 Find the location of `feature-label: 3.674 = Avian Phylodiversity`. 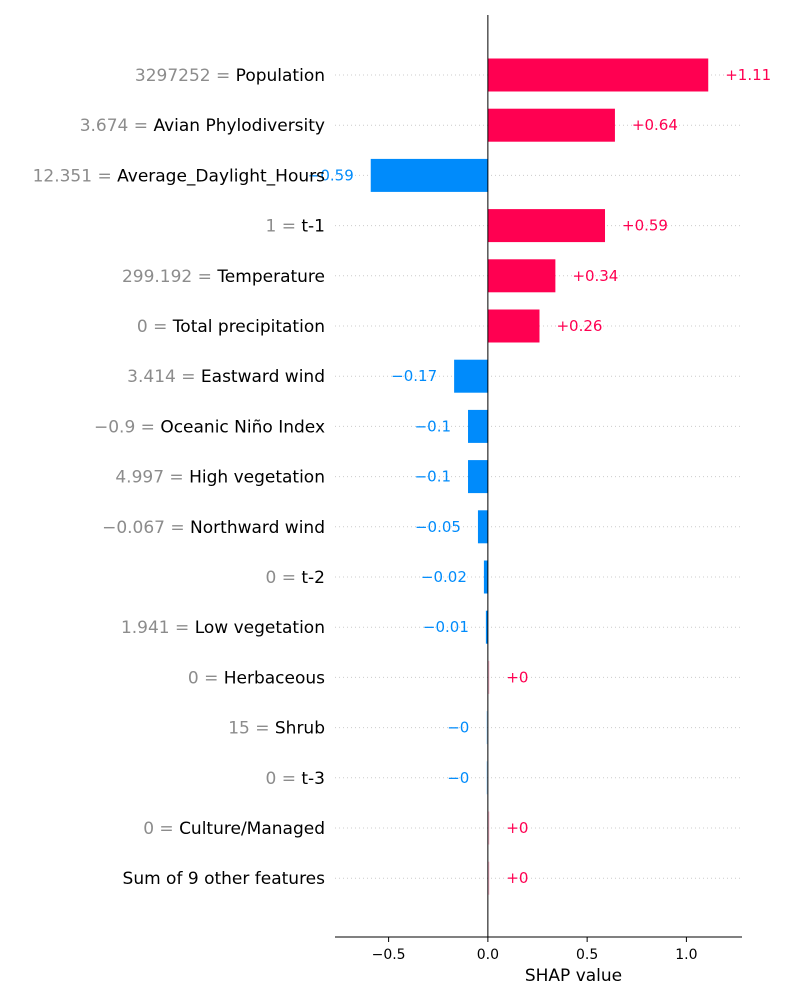

feature-label: 3.674 = Avian Phylodiversity is located at coordinates (202, 126).